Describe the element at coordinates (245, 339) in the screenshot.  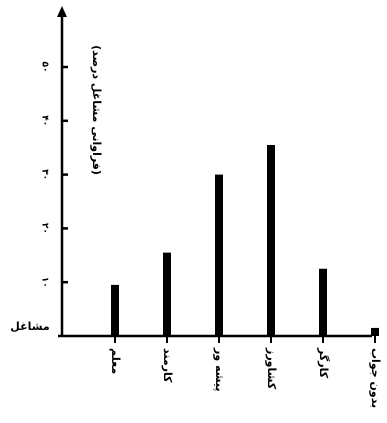
I see `x-ticks` at that location.